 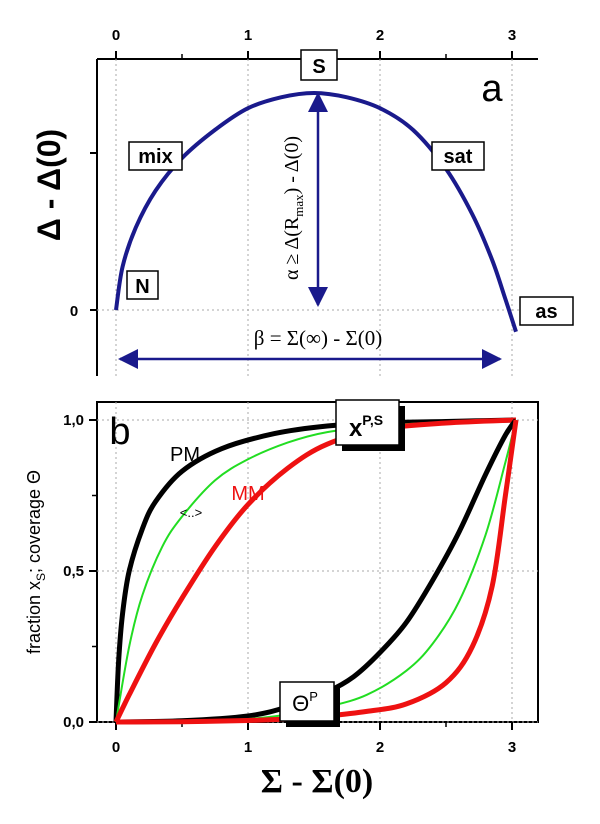 I want to click on alpha-label-sub: max, so click(x=298, y=205).